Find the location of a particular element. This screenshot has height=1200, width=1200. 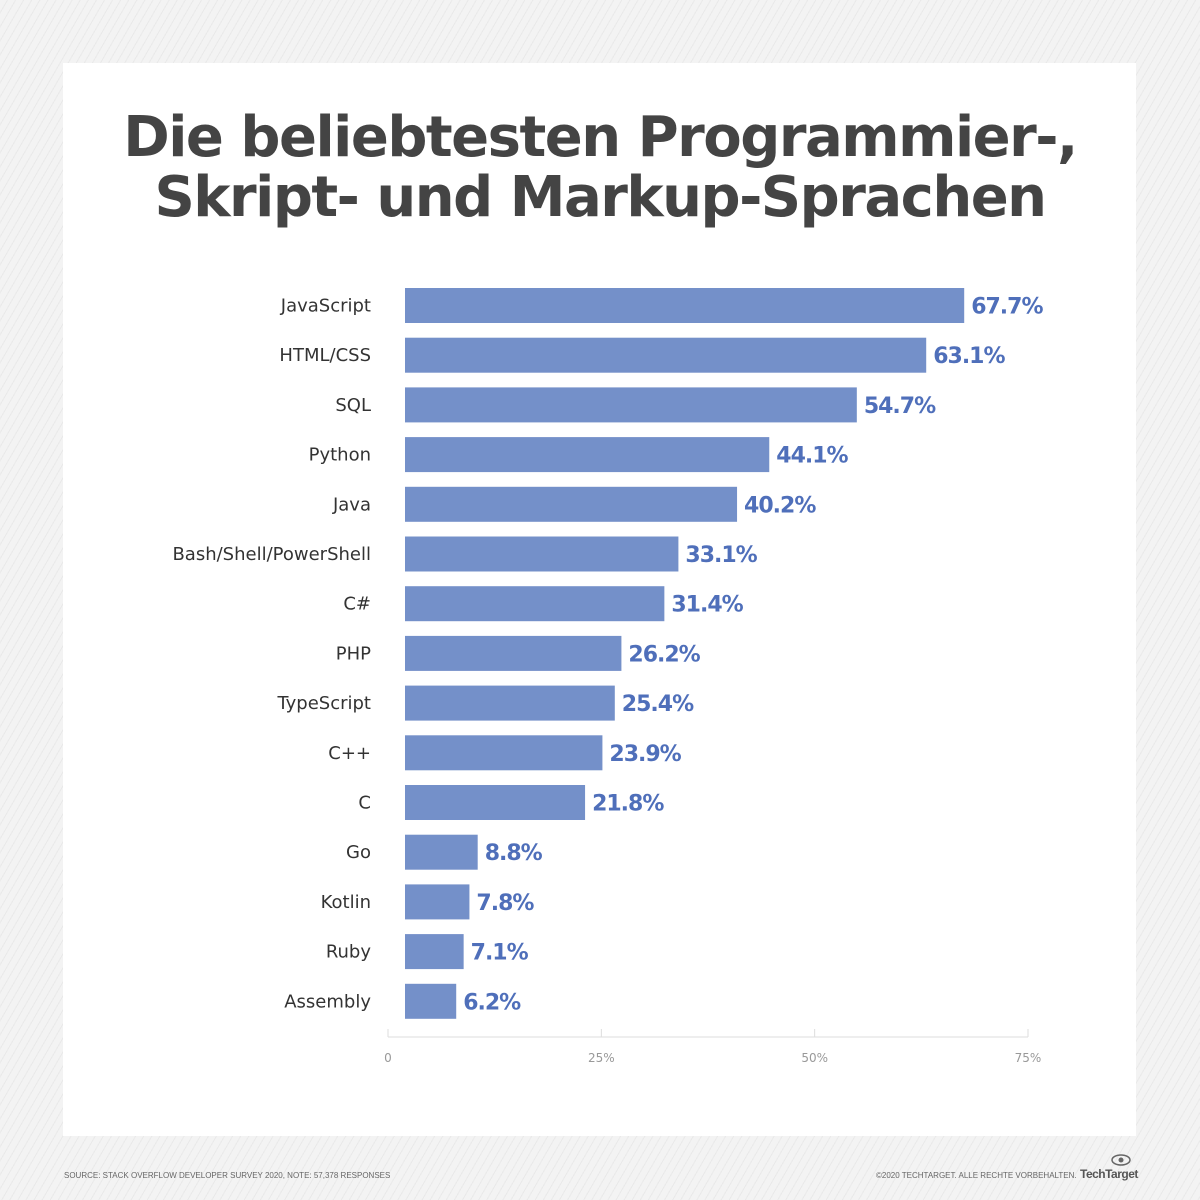

data-label: 23.9% is located at coordinates (645, 754).